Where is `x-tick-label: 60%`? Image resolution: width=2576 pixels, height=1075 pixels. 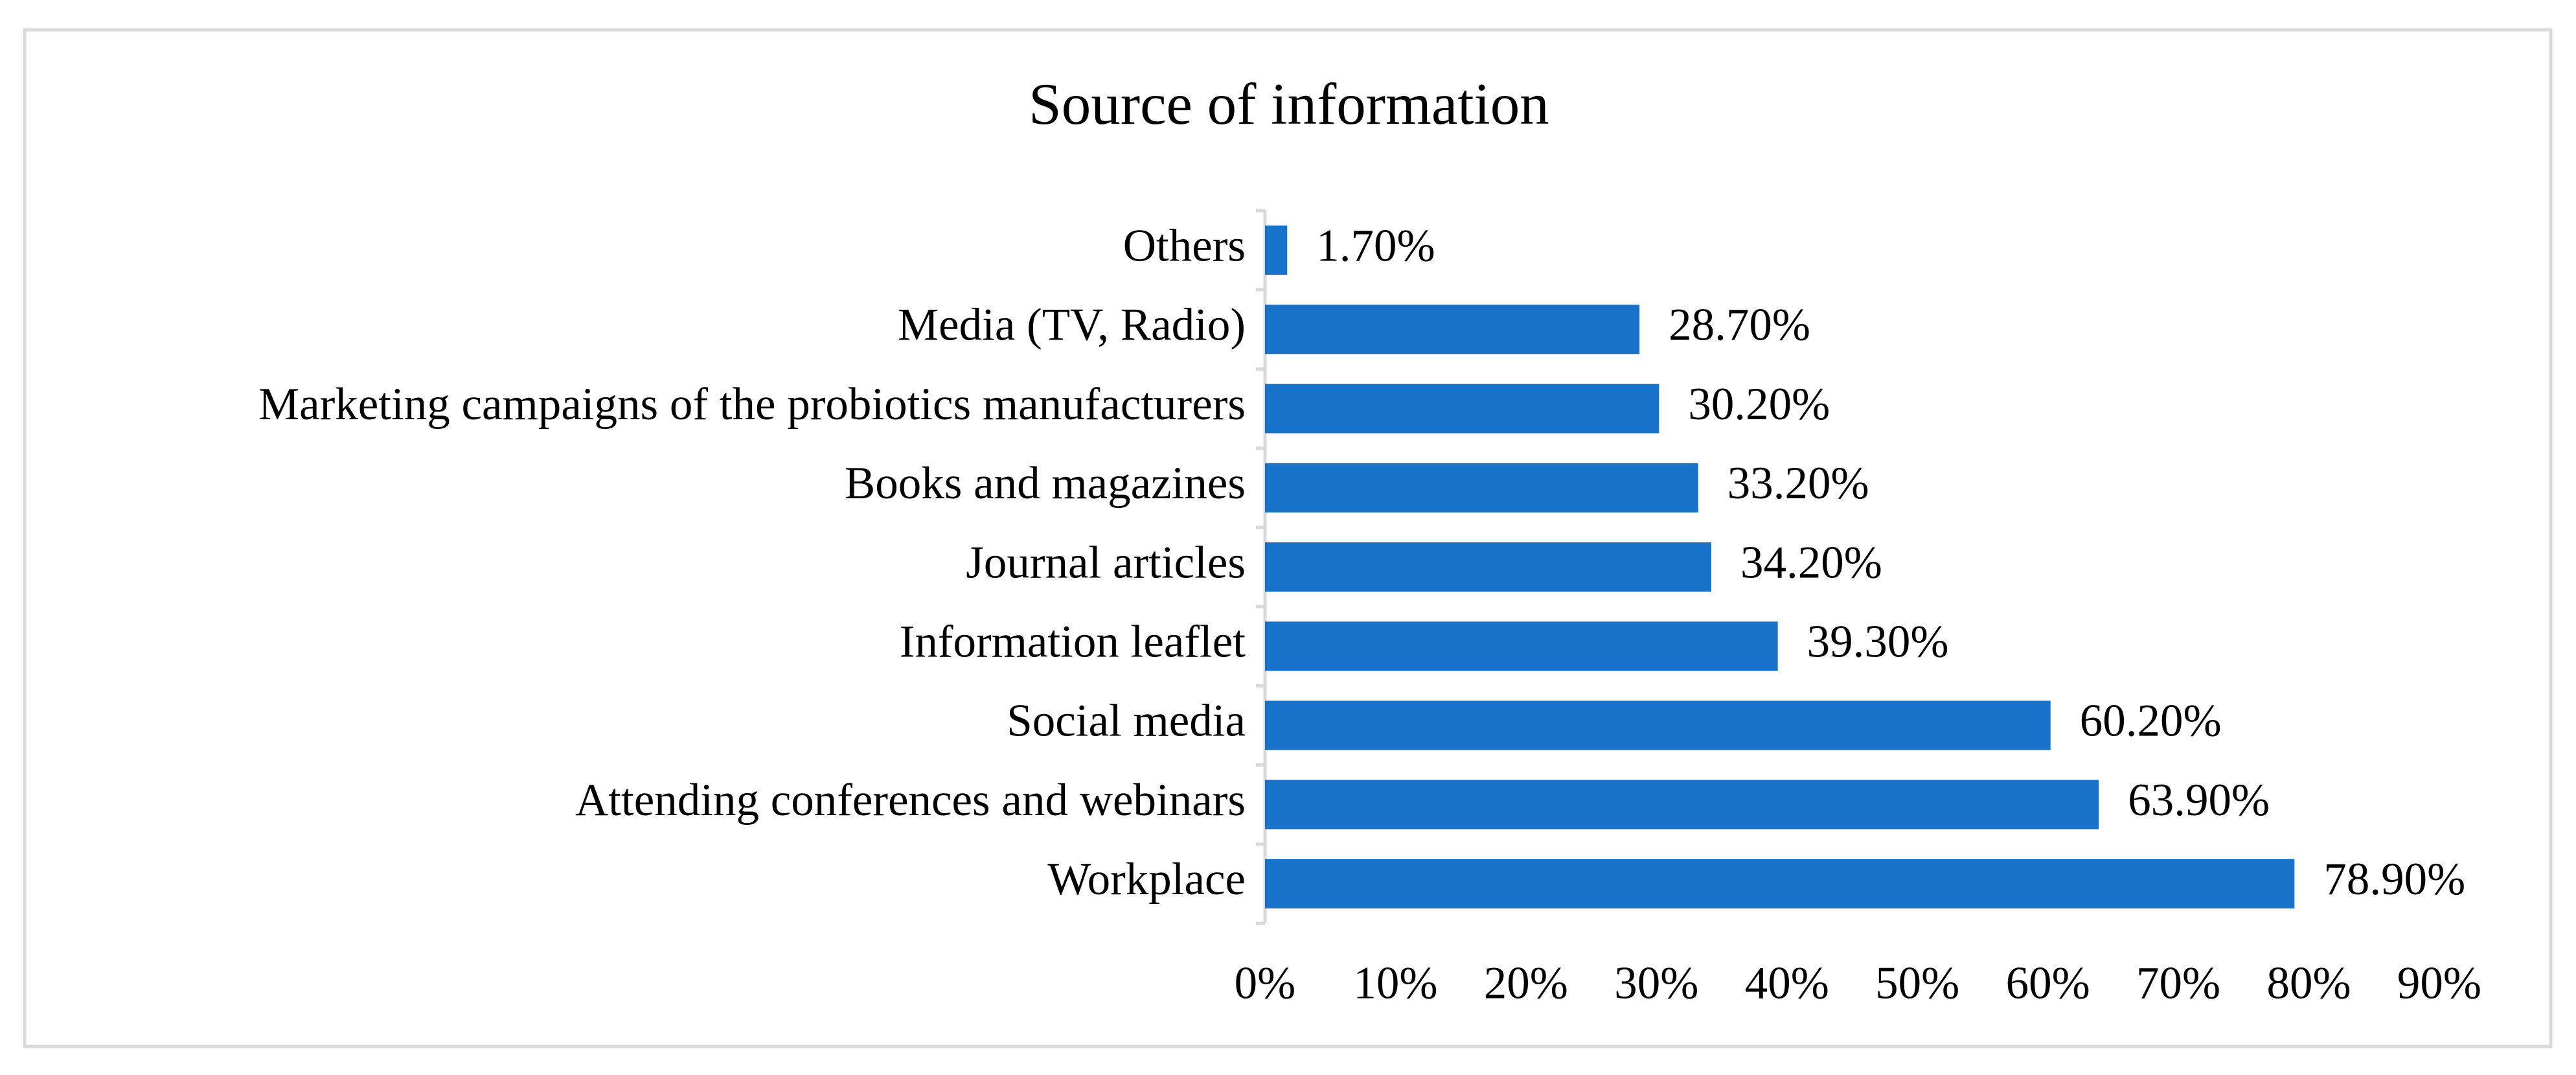 x-tick-label: 60% is located at coordinates (2048, 983).